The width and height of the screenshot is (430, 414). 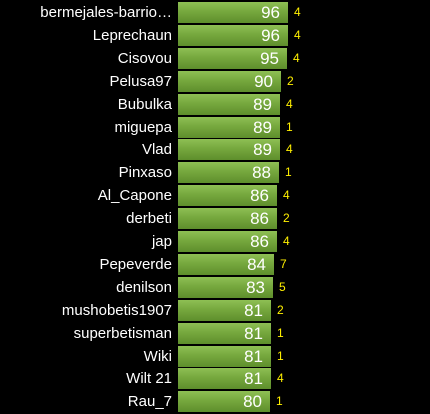 What do you see at coordinates (282, 286) in the screenshot?
I see `count-label: 5` at bounding box center [282, 286].